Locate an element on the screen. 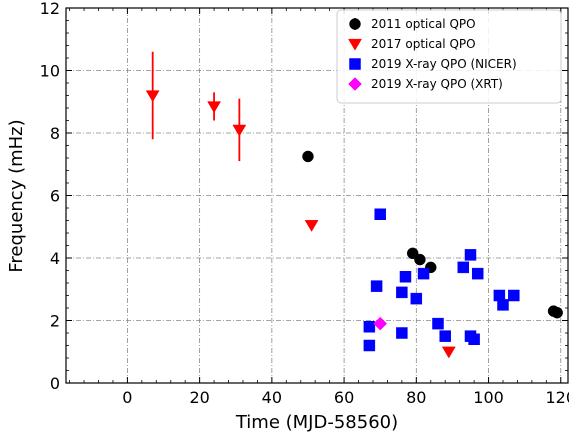 This screenshot has width=569, height=436. x-axis-title: Time (MJD-58560) is located at coordinates (316, 422).